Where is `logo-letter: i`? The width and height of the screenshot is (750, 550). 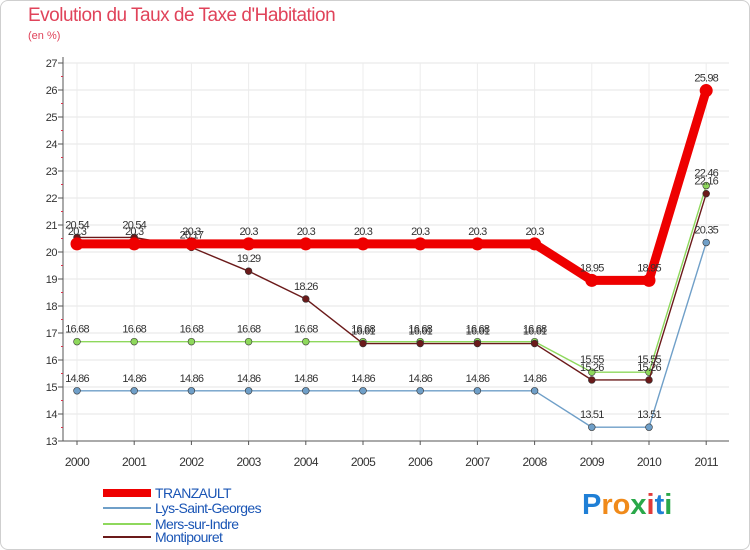 logo-letter: i is located at coordinates (650, 505).